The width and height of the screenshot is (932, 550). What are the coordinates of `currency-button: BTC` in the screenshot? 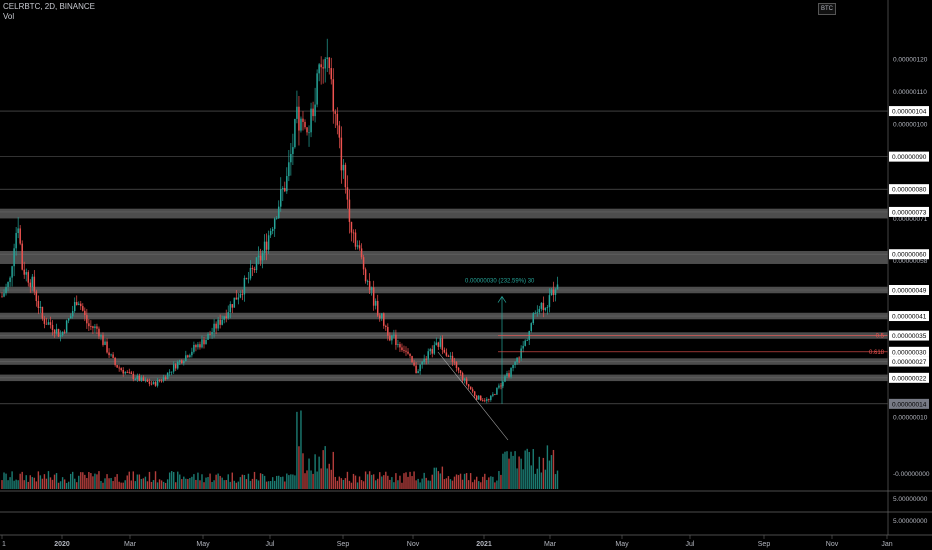 It's located at (827, 9).